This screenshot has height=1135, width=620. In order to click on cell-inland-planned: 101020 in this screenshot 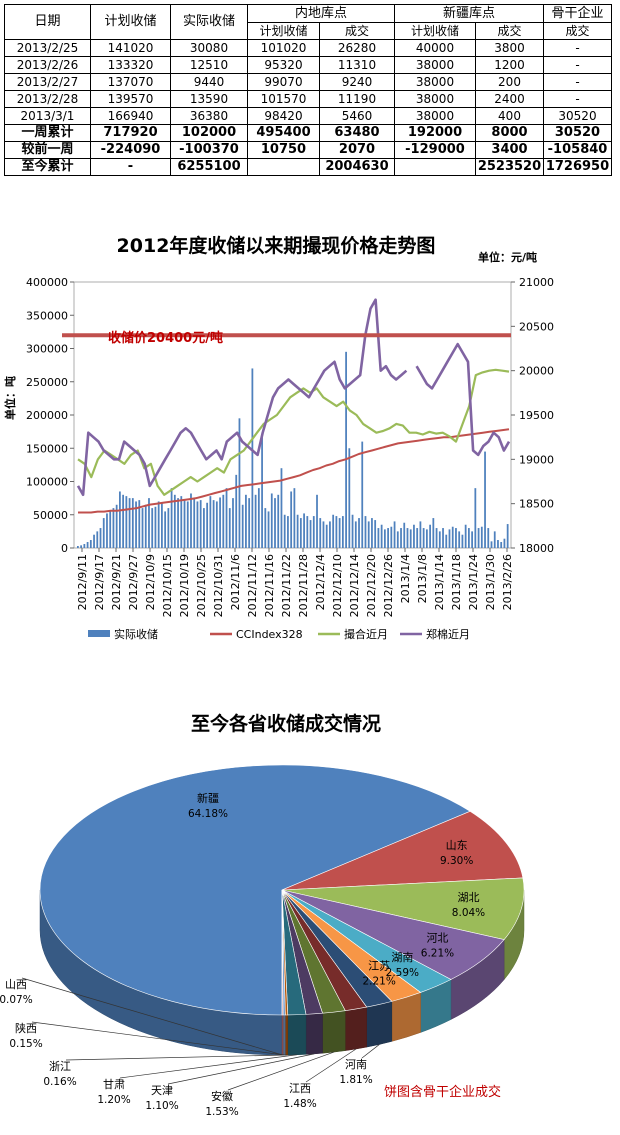, I will do `click(283, 48)`.